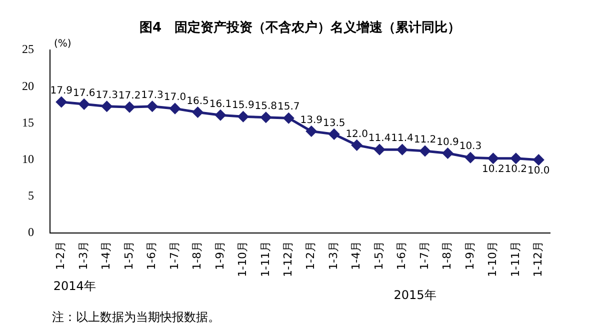  I want to click on data-label: 17.2, so click(129, 96).